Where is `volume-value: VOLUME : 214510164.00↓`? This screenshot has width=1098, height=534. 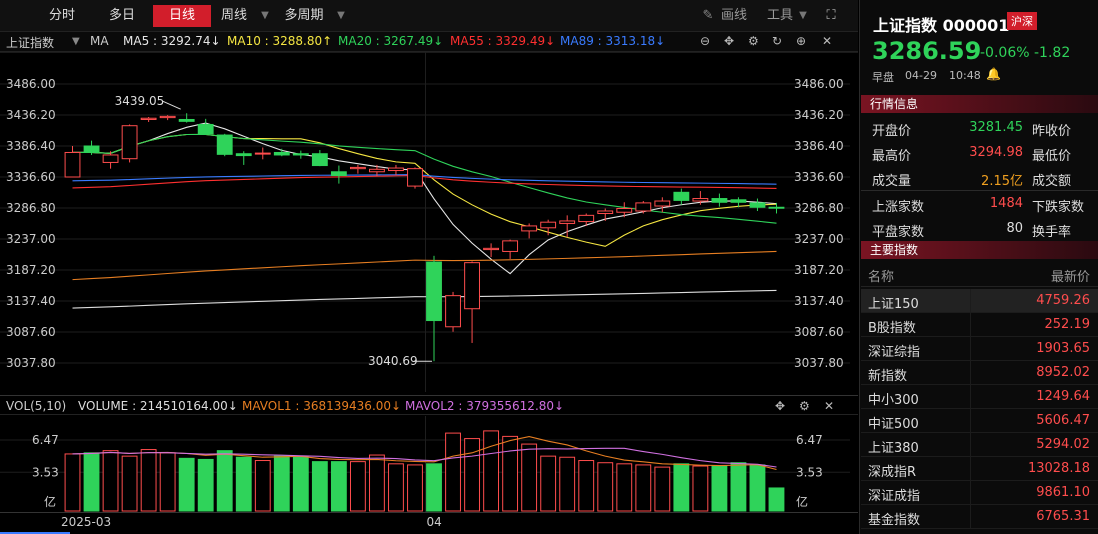
volume-value: VOLUME : 214510164.00↓ is located at coordinates (158, 406).